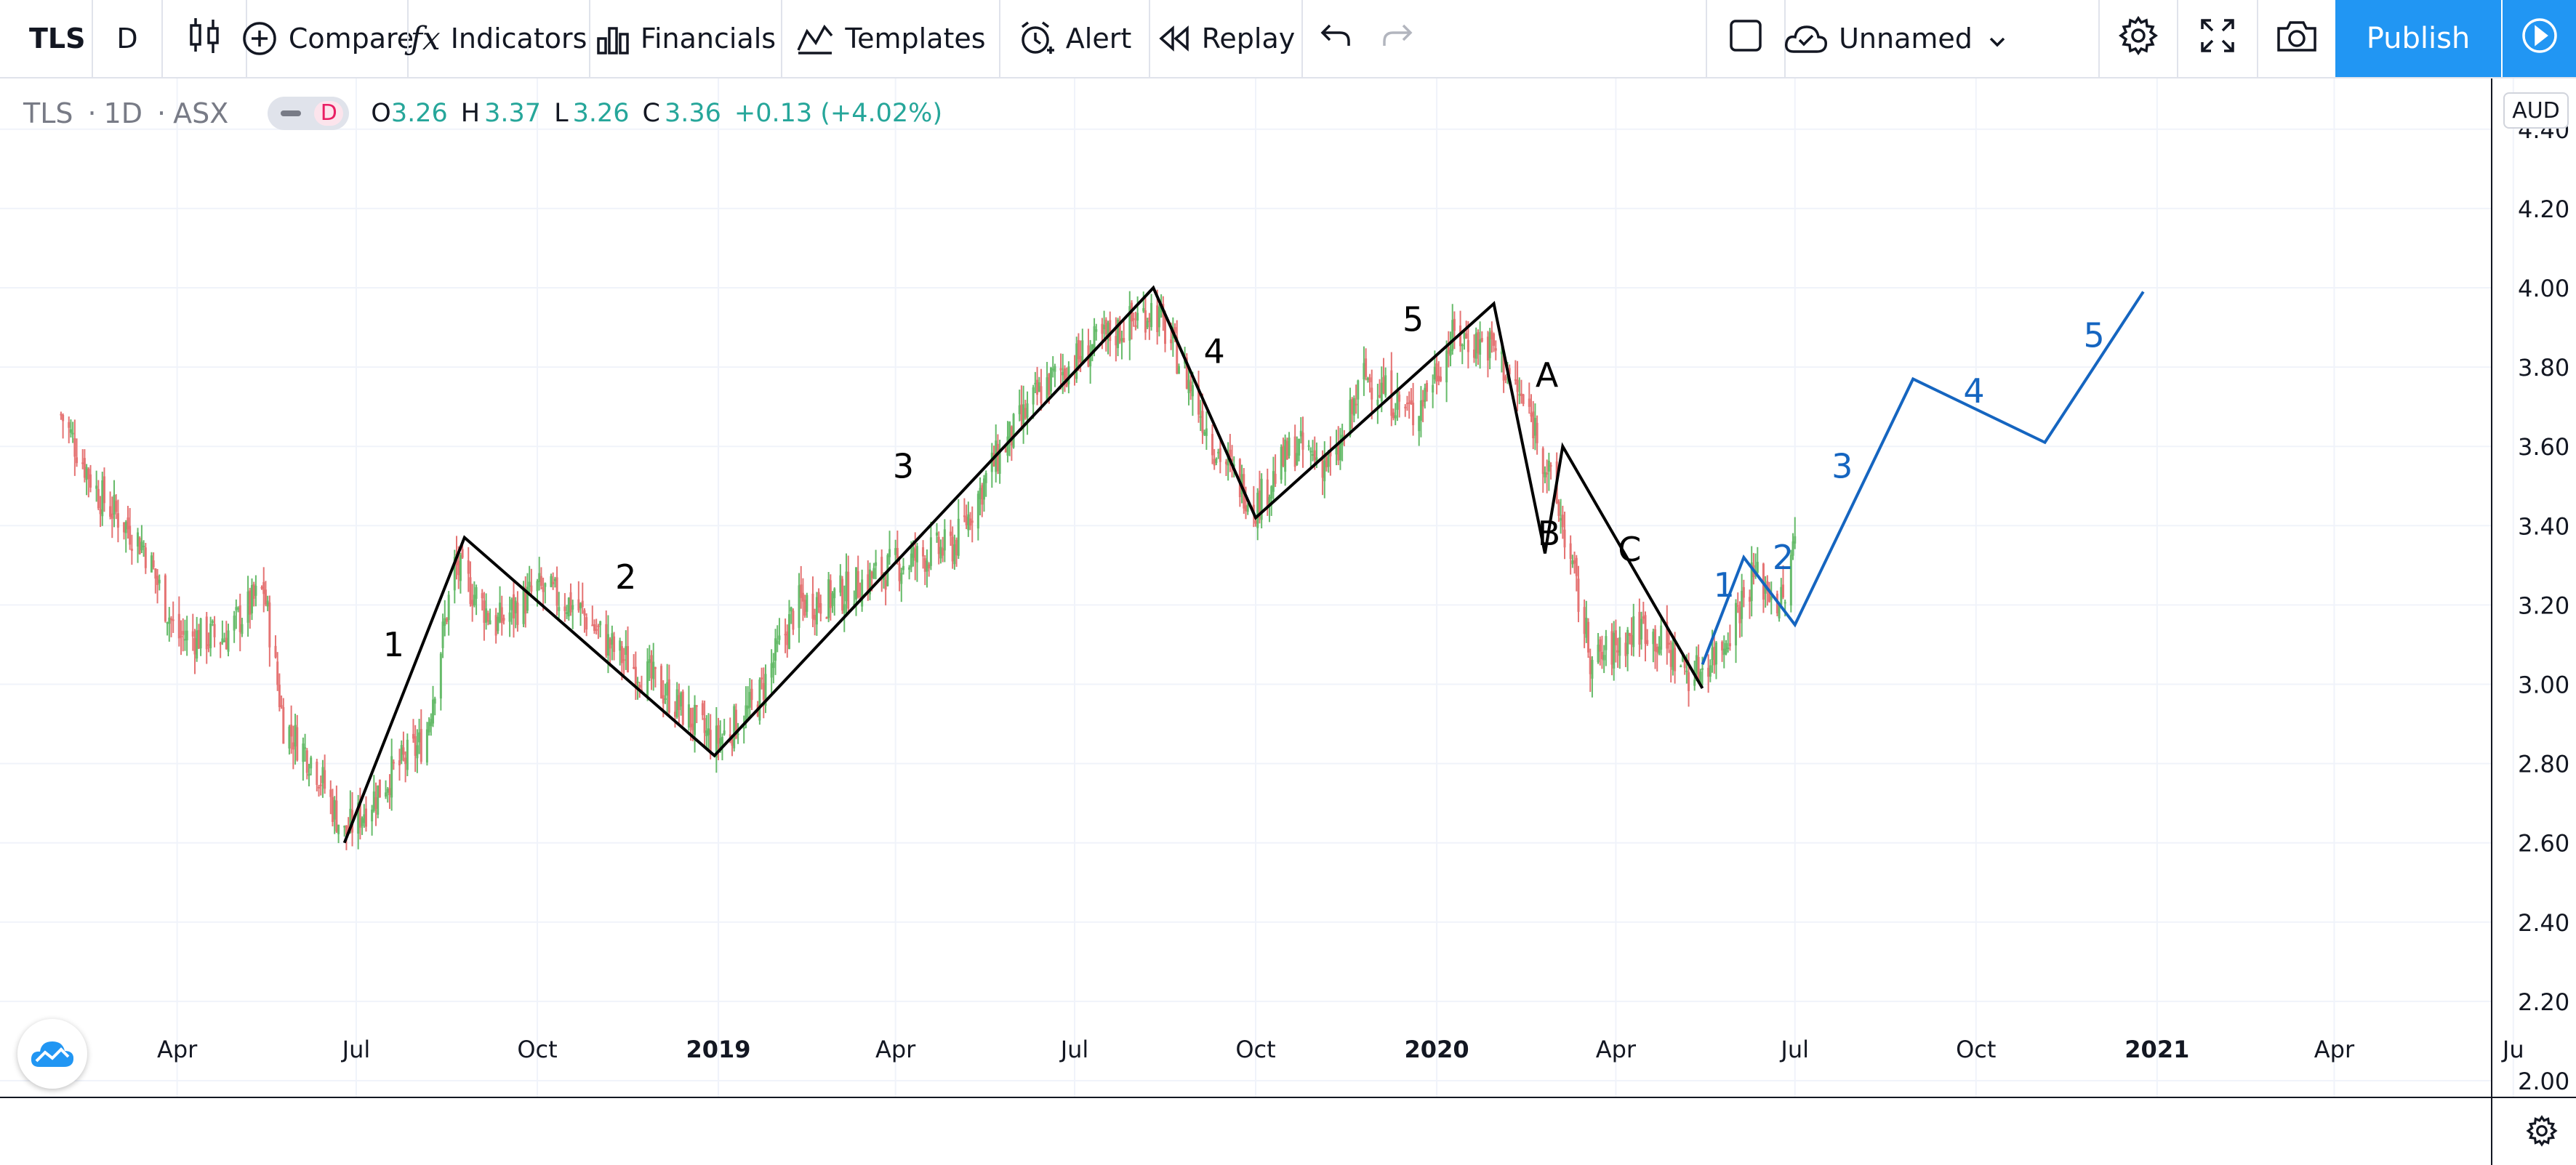 The width and height of the screenshot is (2576, 1165). Describe the element at coordinates (204, 38) in the screenshot. I see `chart-style-button` at that location.